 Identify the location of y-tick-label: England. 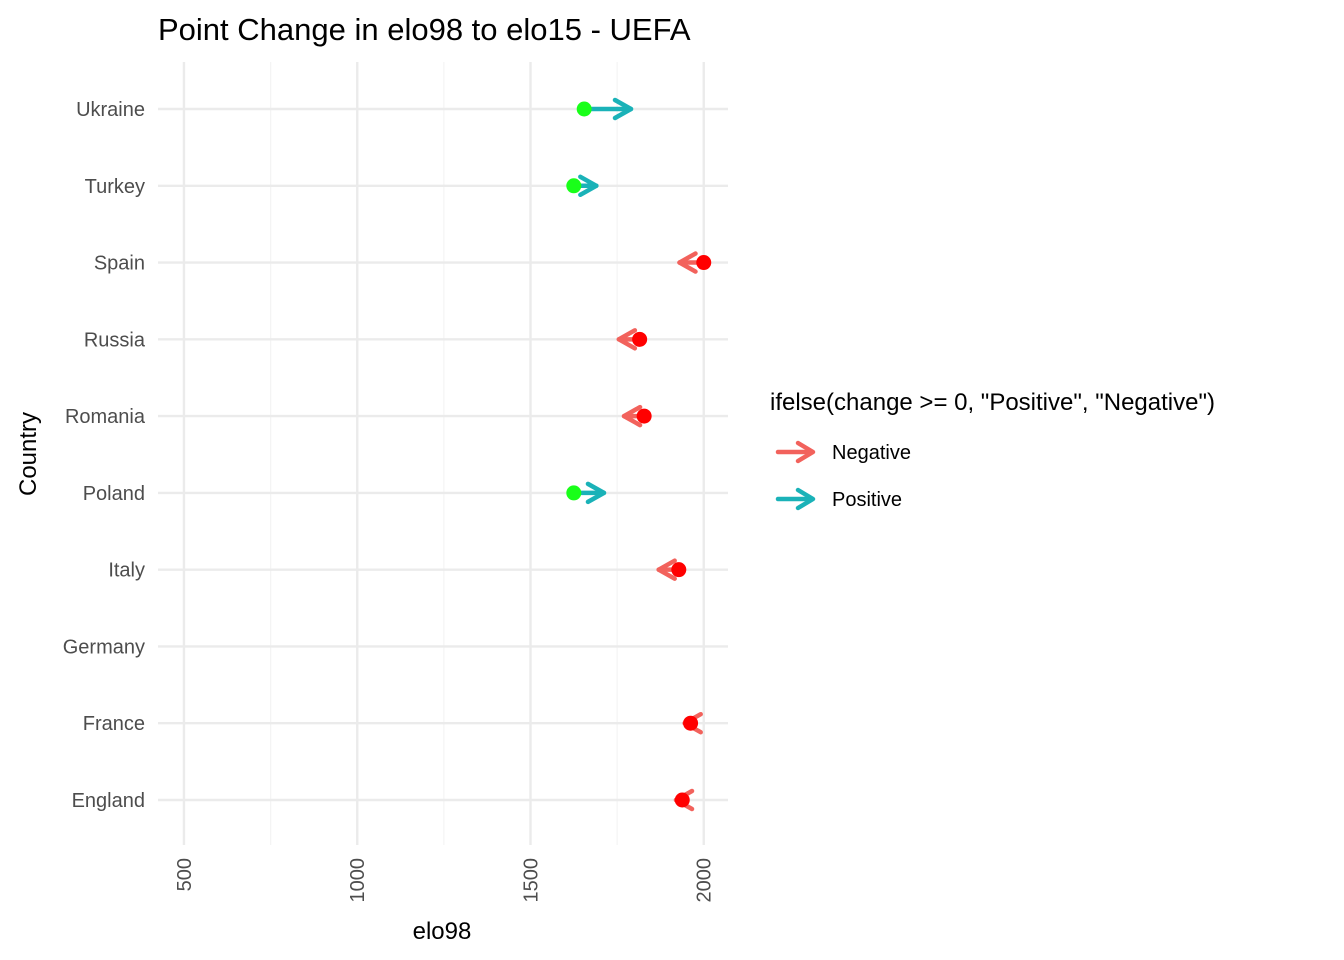
(108, 801).